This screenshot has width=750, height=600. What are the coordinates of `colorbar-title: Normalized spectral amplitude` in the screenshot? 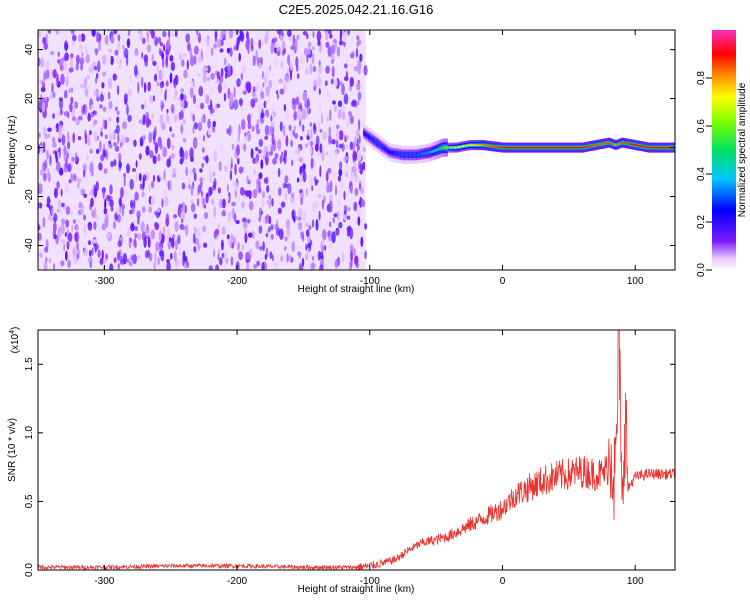 It's located at (742, 149).